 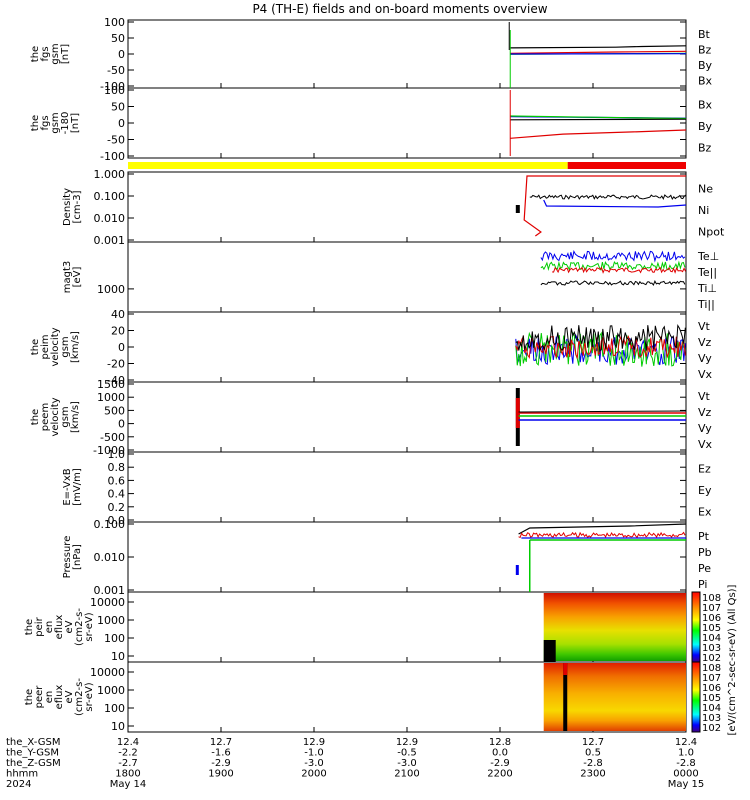 I want to click on colorbar-tick-cb_ion: 108, so click(x=711, y=598).